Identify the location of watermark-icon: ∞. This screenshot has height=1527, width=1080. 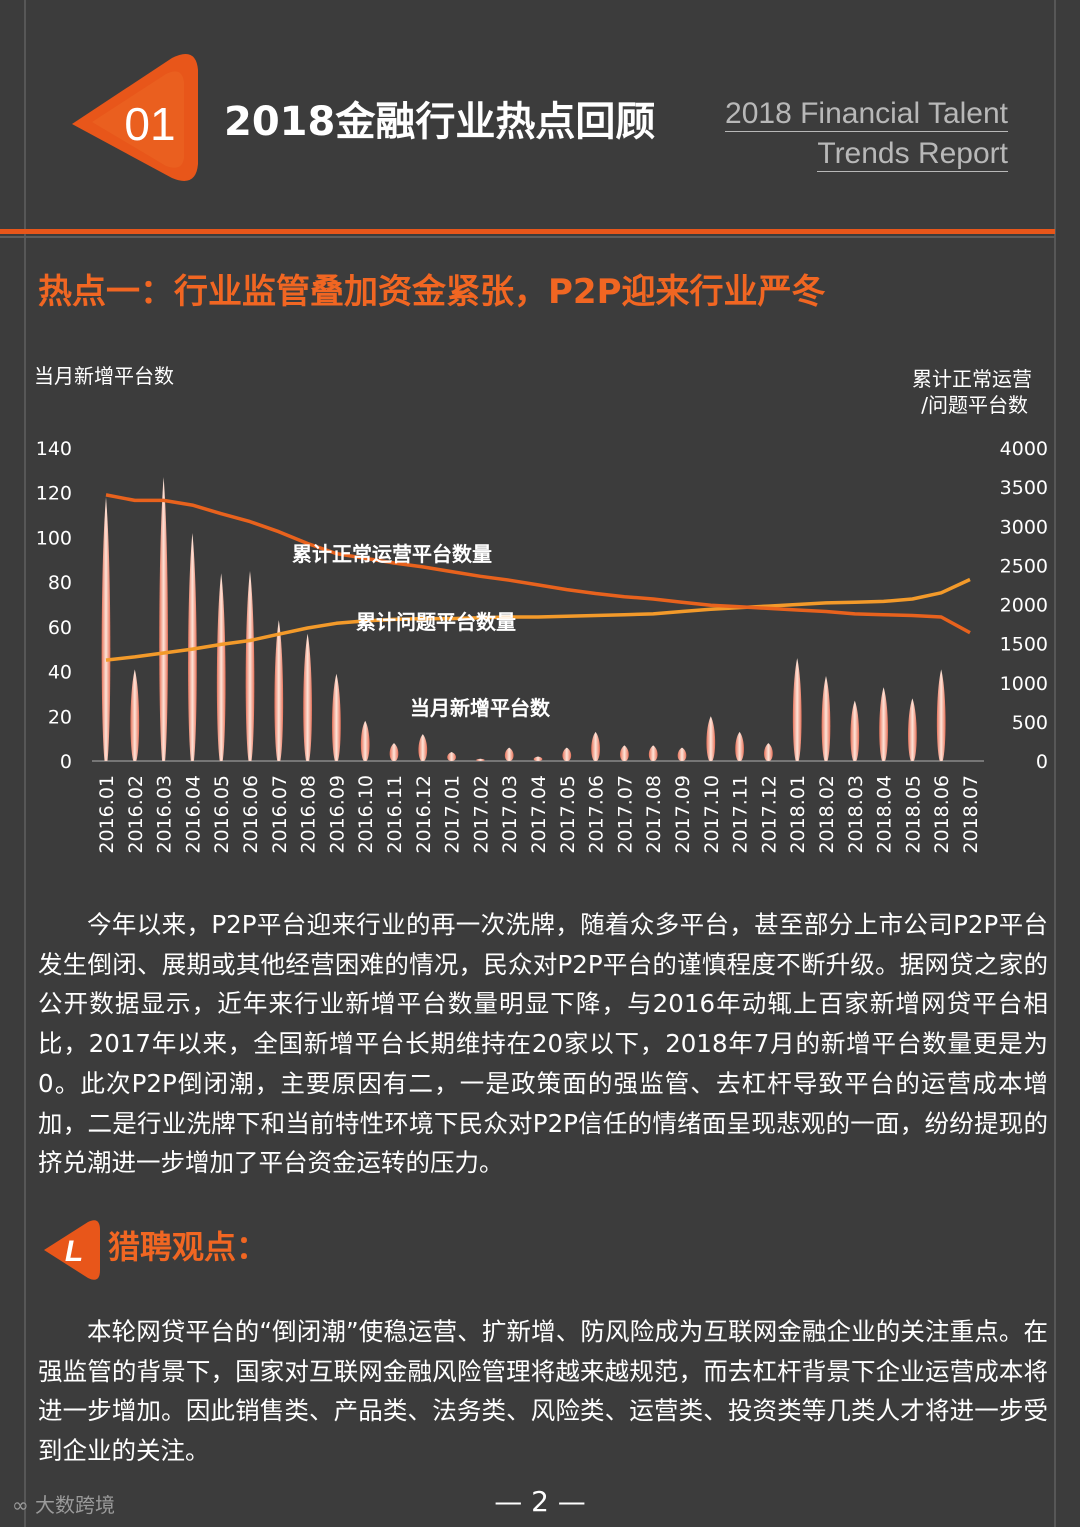
(24, 1505).